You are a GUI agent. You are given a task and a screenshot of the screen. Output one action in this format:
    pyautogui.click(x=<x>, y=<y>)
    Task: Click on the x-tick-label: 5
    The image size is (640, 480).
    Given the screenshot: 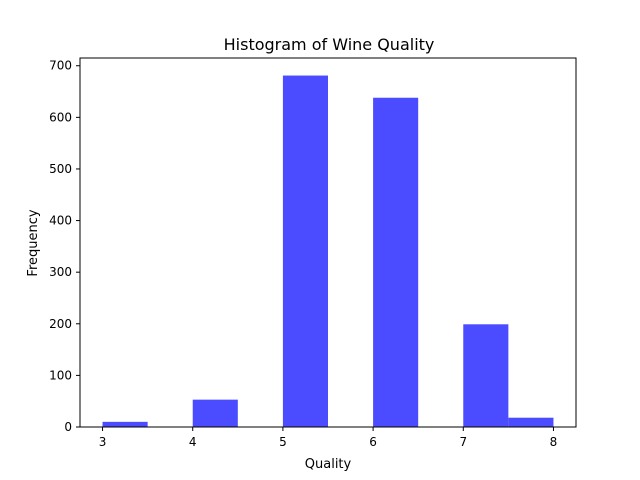 What is the action you would take?
    pyautogui.click(x=283, y=442)
    